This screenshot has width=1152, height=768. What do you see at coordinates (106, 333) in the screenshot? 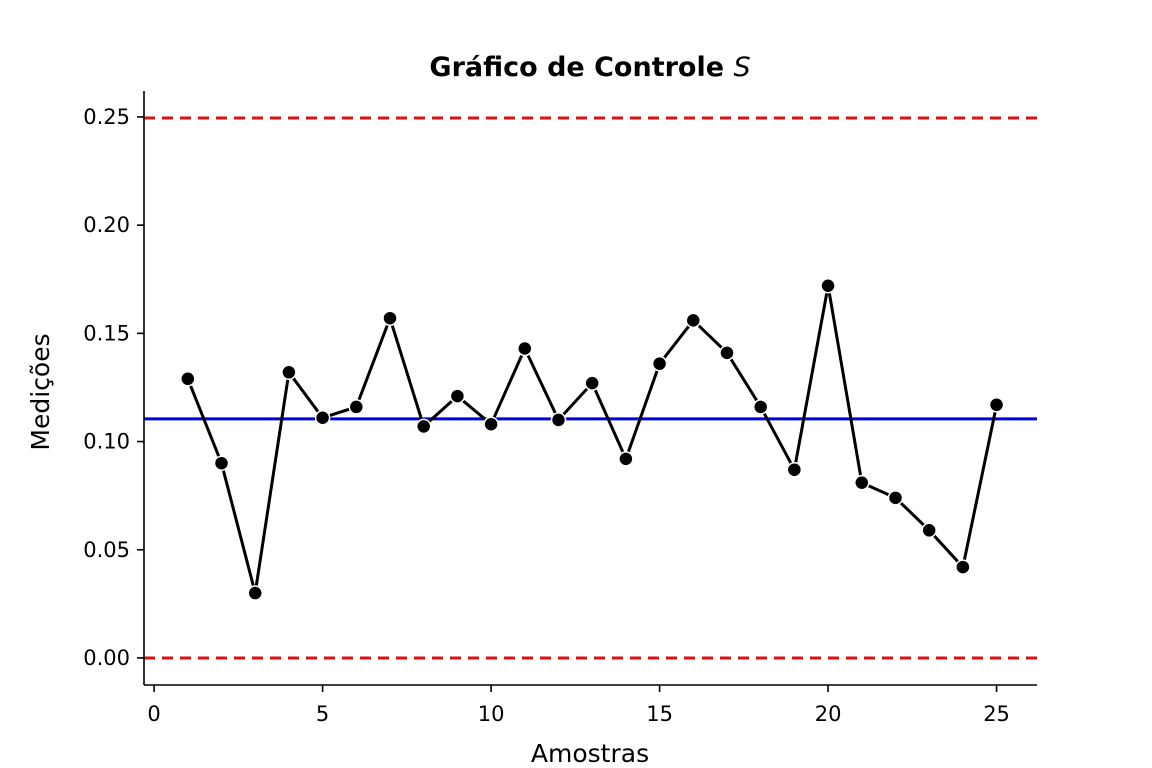
I see `y-tick-label: 0.15` at bounding box center [106, 333].